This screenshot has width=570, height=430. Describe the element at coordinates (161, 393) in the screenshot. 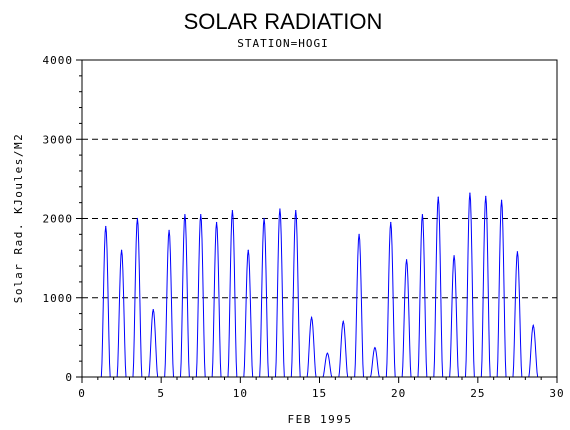

I see `x-tick-label: 5` at that location.